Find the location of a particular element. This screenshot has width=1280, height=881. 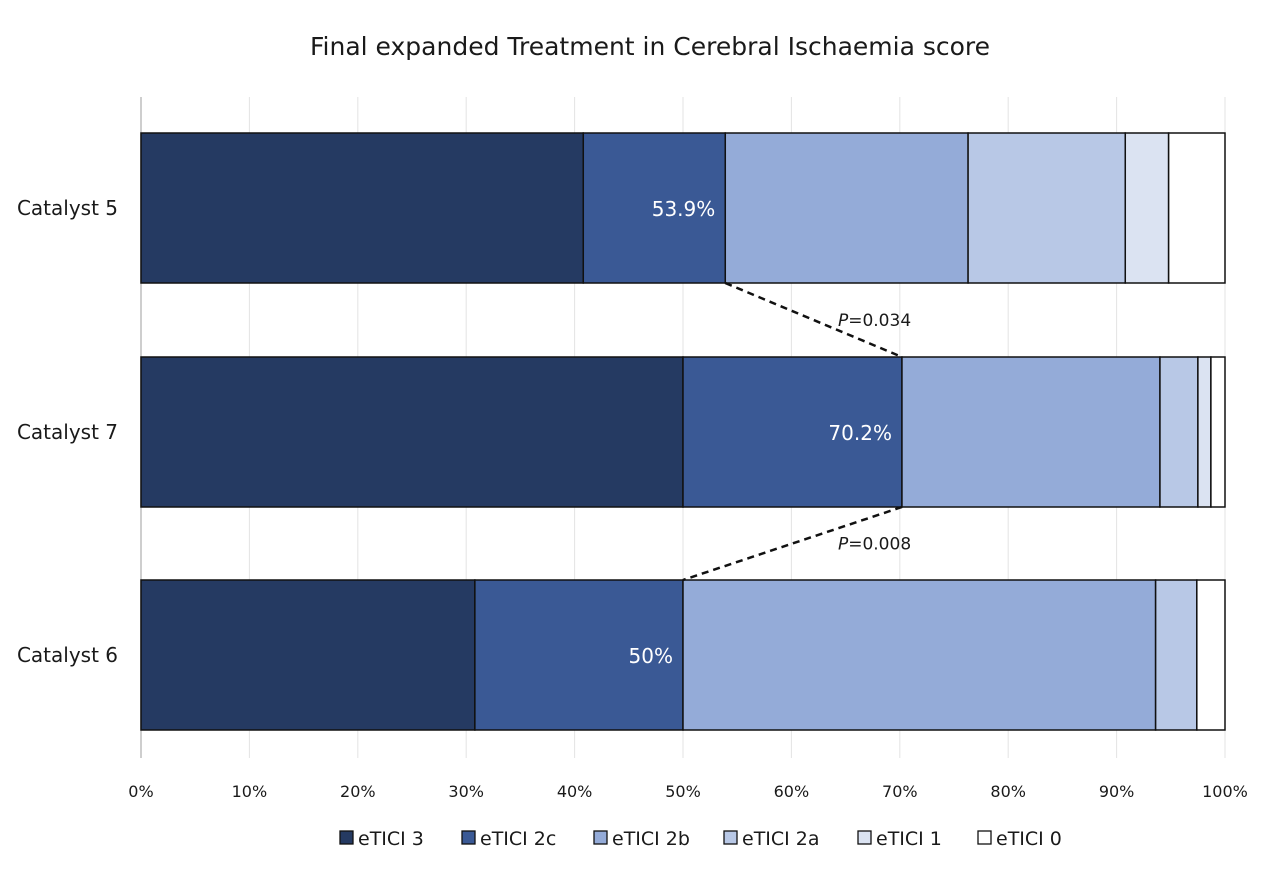

category-labels: Catalyst 5 Catalyst 7 Catalyst 6 is located at coordinates (67, 431).